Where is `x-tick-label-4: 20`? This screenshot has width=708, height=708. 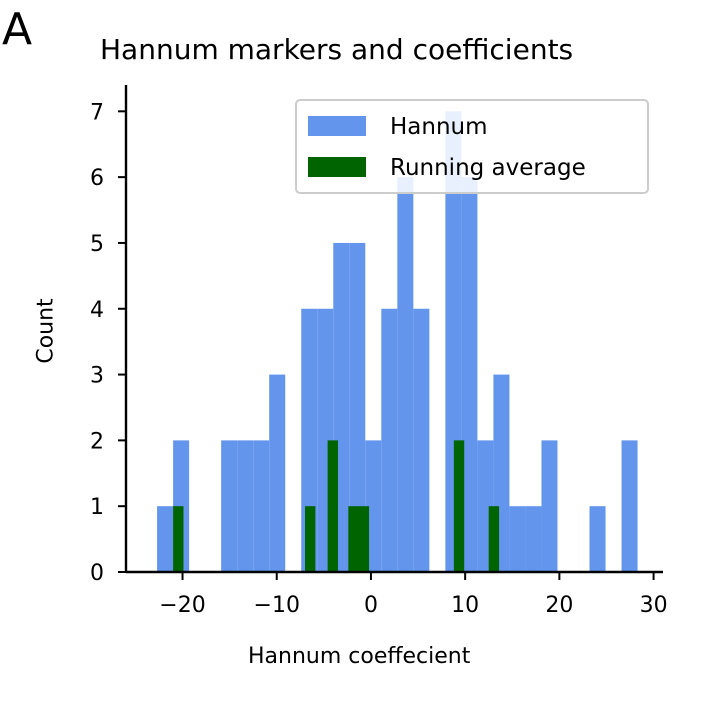
x-tick-label-4: 20 is located at coordinates (559, 605).